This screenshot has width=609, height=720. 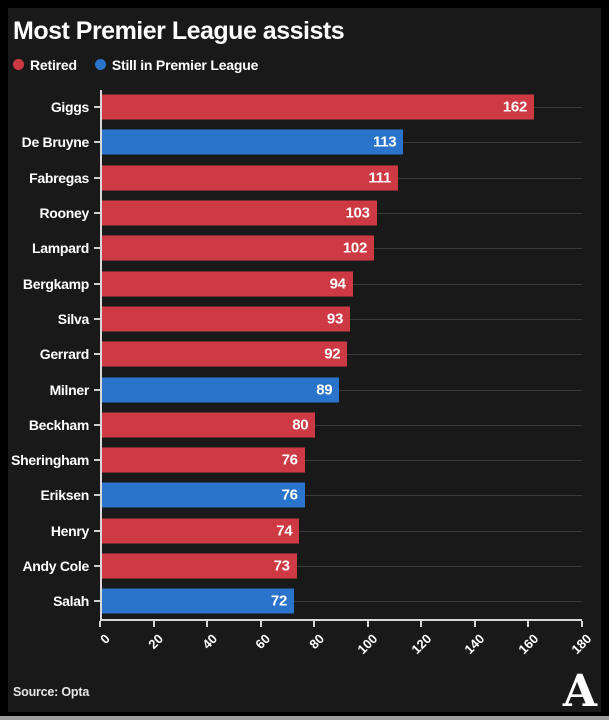 I want to click on player-label: Milner, so click(x=69, y=389).